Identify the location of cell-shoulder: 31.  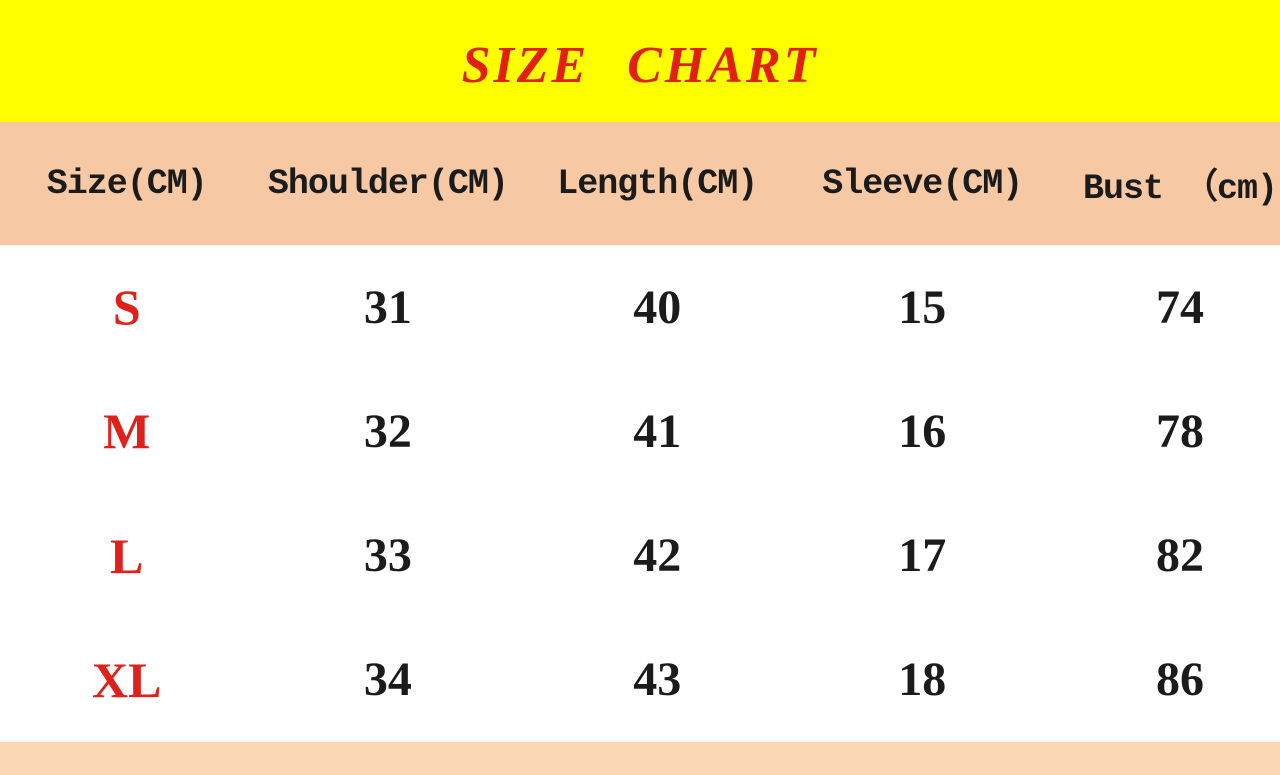
(387, 307).